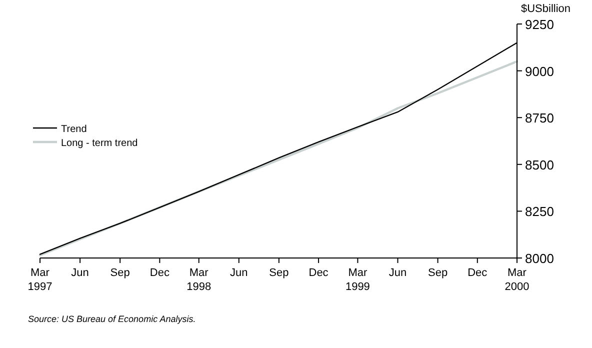  I want to click on y-tick-label: 9250, so click(539, 24).